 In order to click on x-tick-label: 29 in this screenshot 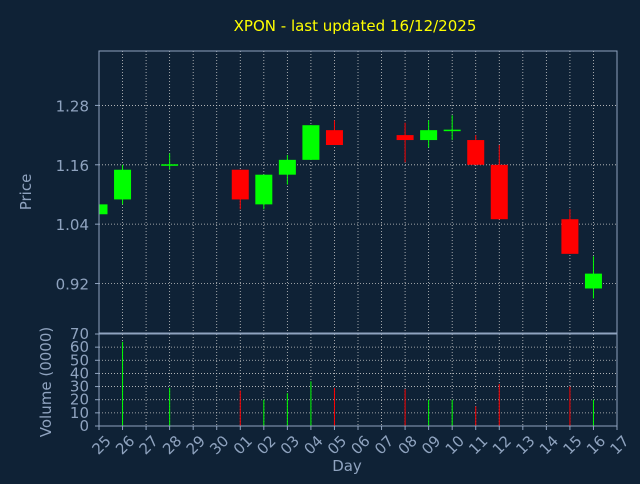, I will do `click(196, 445)`.